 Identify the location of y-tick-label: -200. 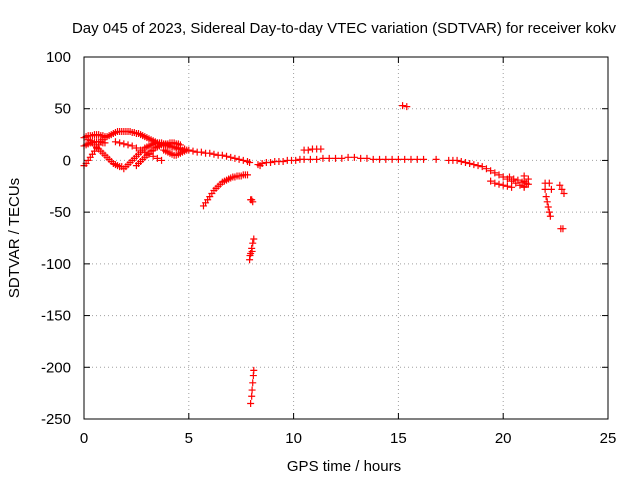
(56, 367).